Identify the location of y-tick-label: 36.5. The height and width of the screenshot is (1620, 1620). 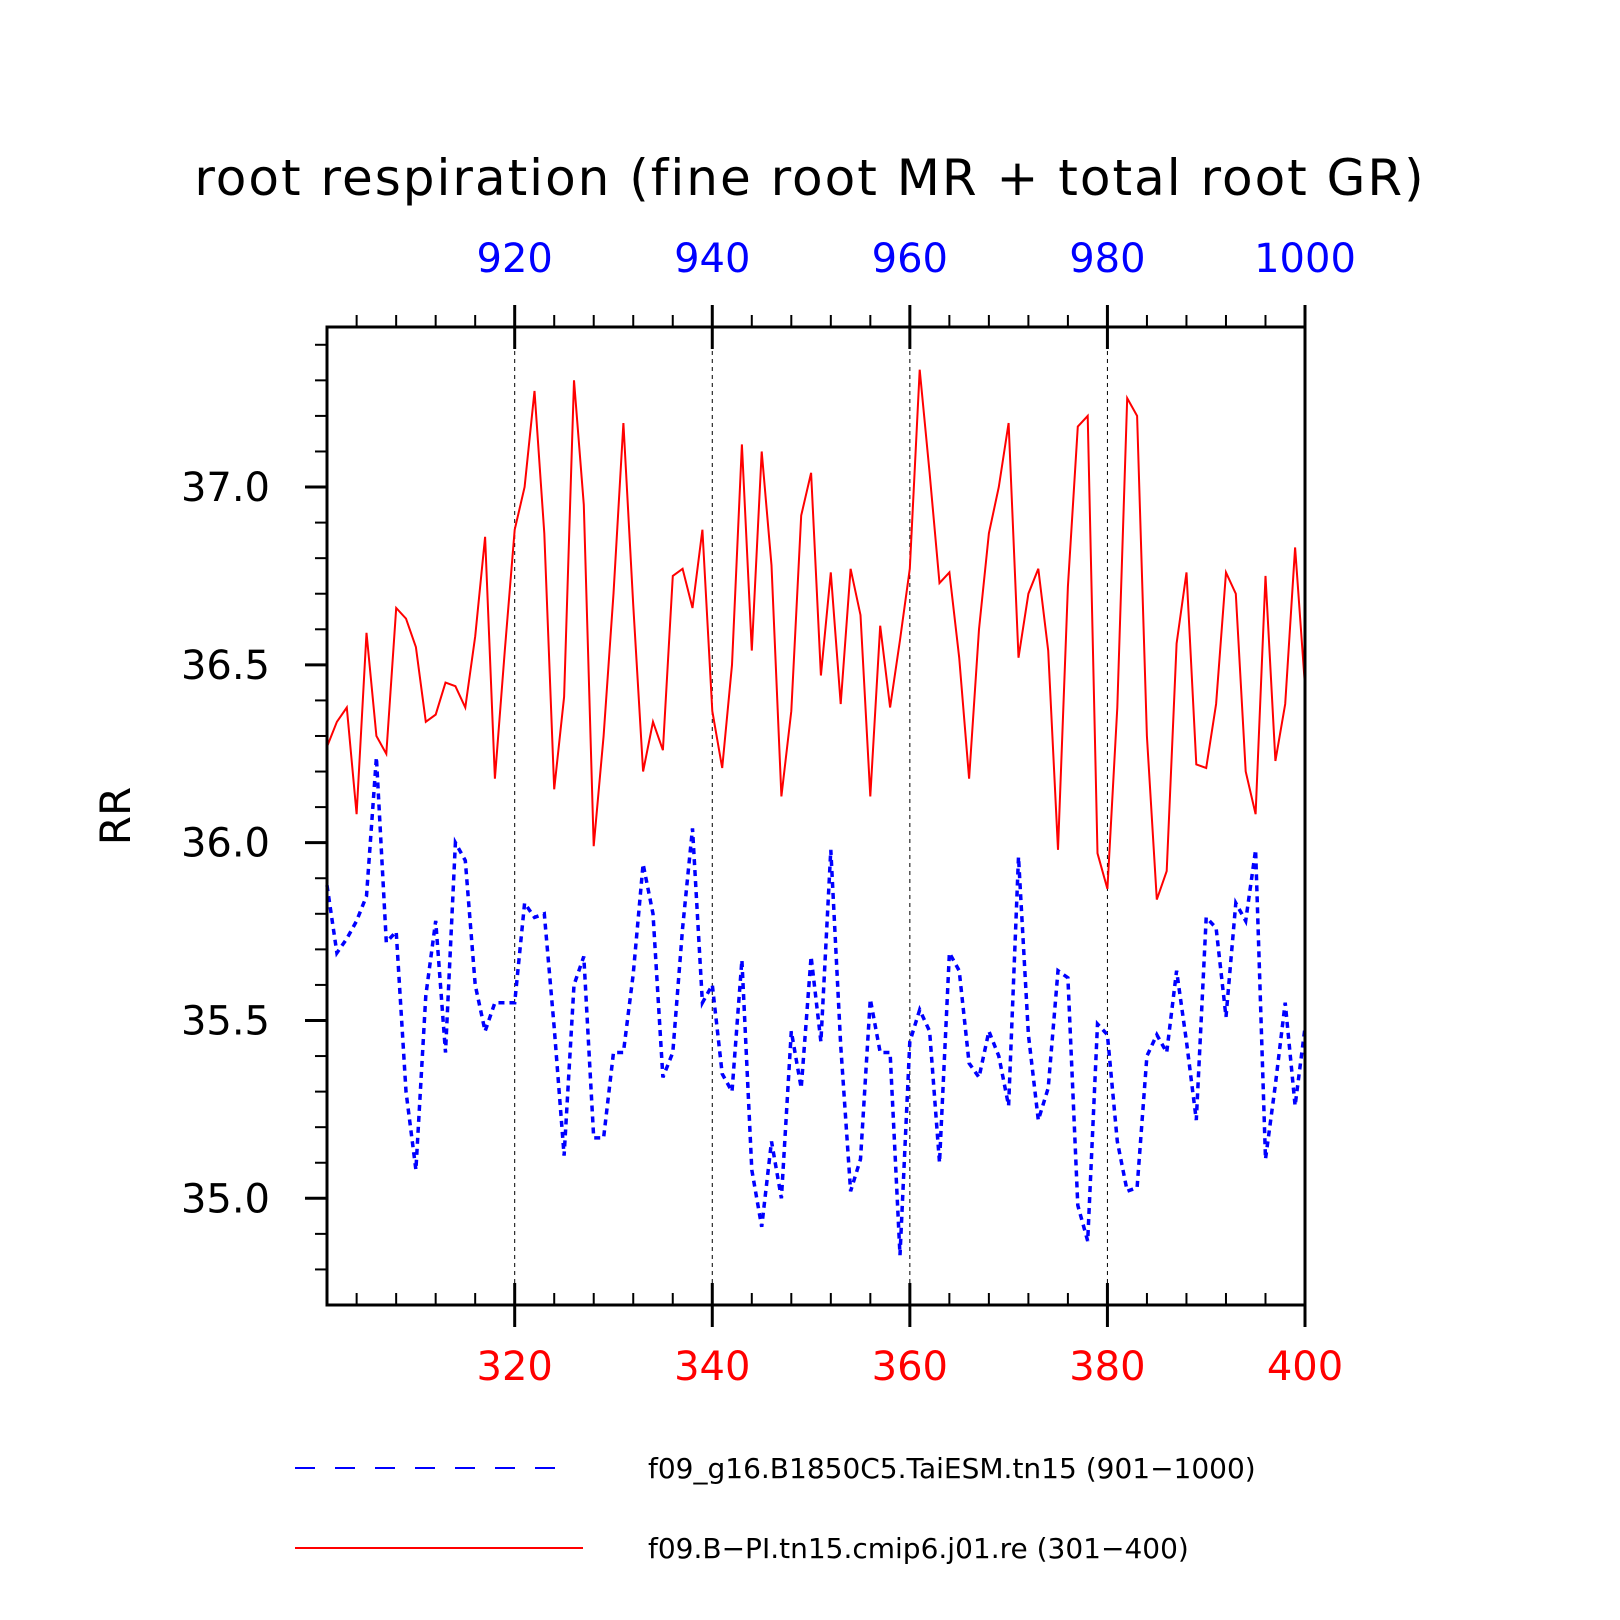
(225, 666).